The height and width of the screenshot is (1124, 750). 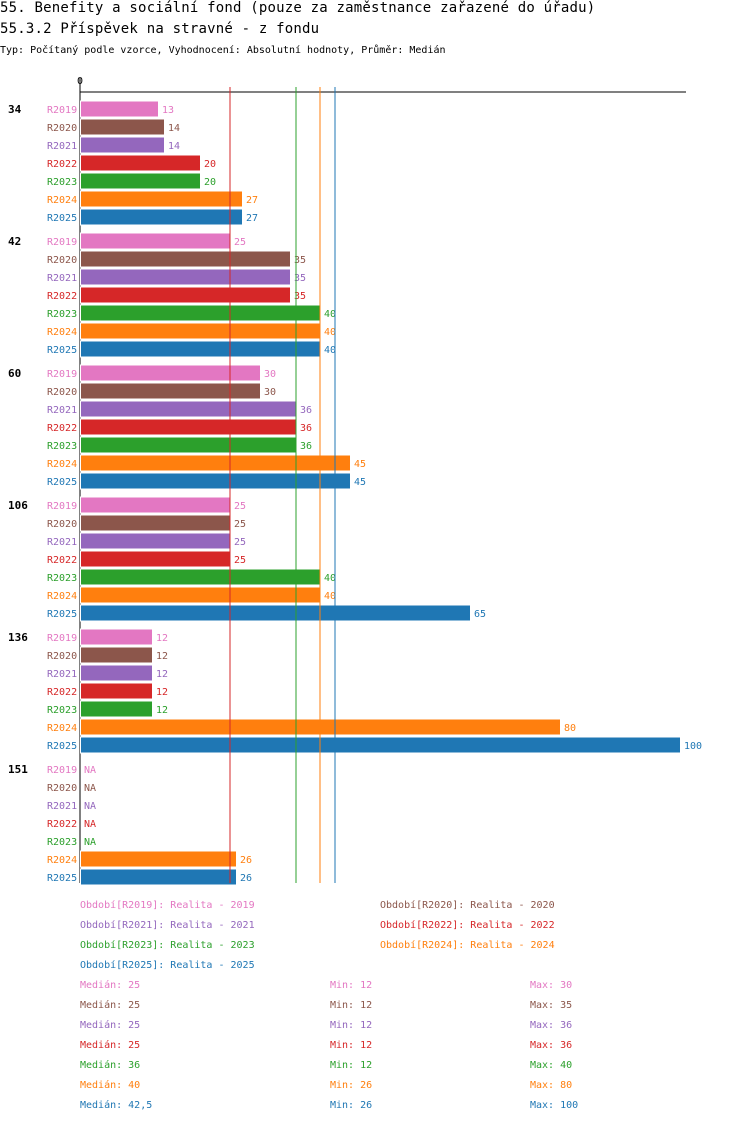 What do you see at coordinates (167, 905) in the screenshot?
I see `legend-item: Období[R2019]: Realita - 2019` at bounding box center [167, 905].